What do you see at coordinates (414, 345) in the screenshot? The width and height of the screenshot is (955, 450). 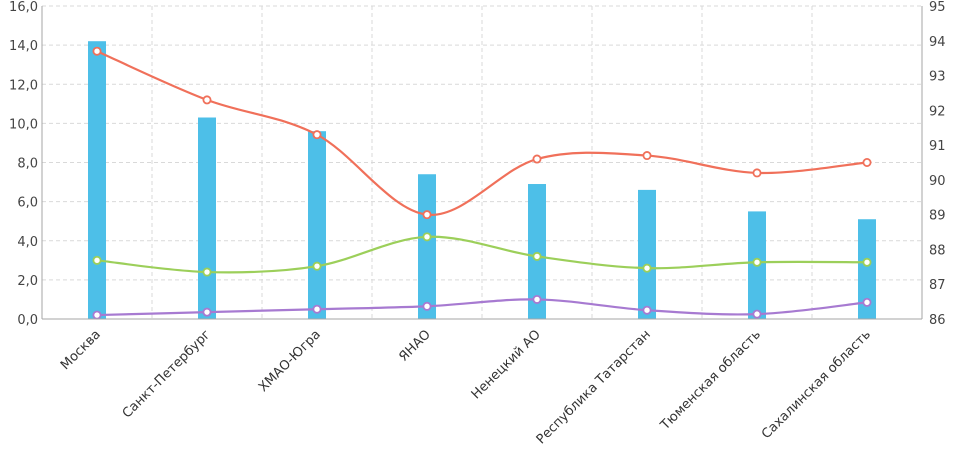 I see `category-label: ЯНАО` at bounding box center [414, 345].